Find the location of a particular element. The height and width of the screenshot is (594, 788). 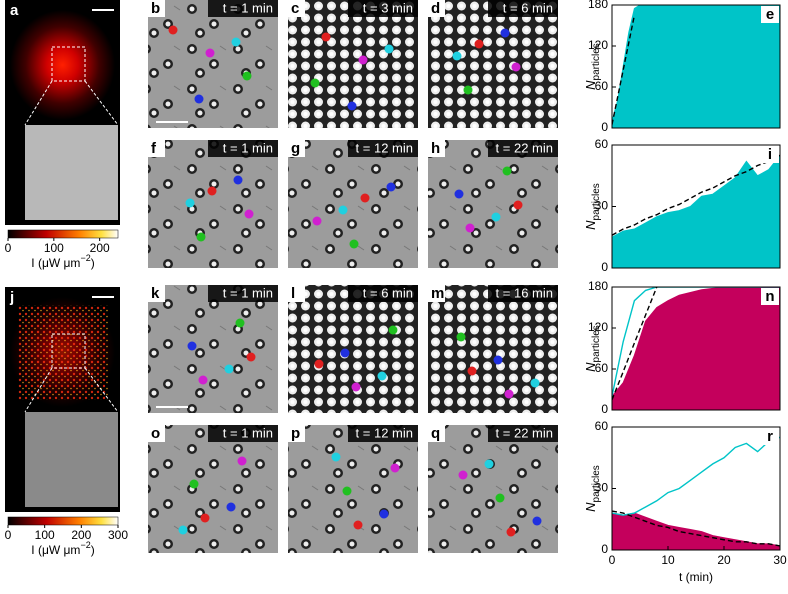

zoom-image is located at coordinates (71, 172).